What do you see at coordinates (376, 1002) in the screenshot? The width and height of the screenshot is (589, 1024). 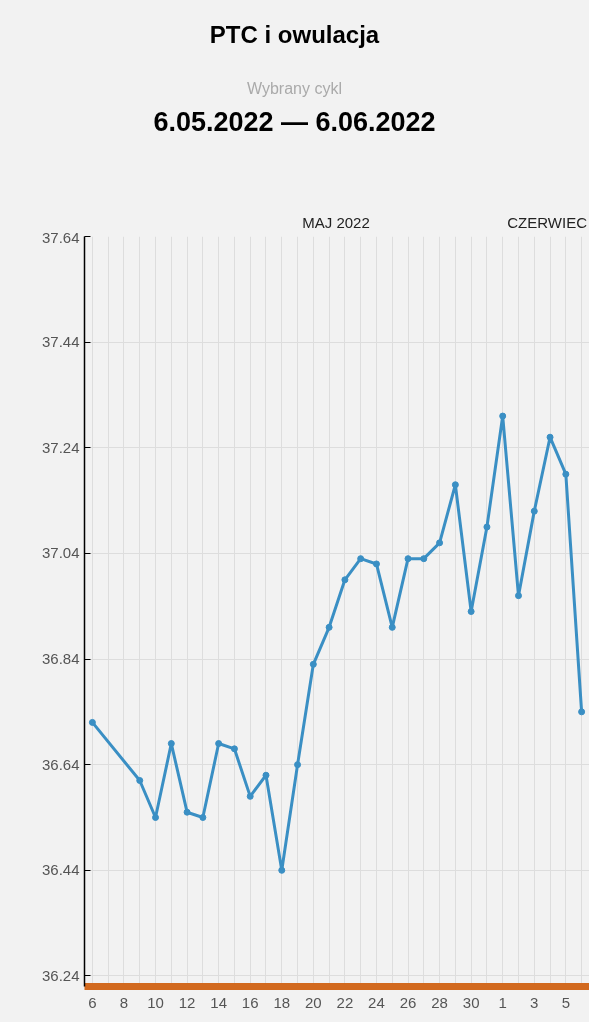 I see `x-tick-label: 24` at bounding box center [376, 1002].